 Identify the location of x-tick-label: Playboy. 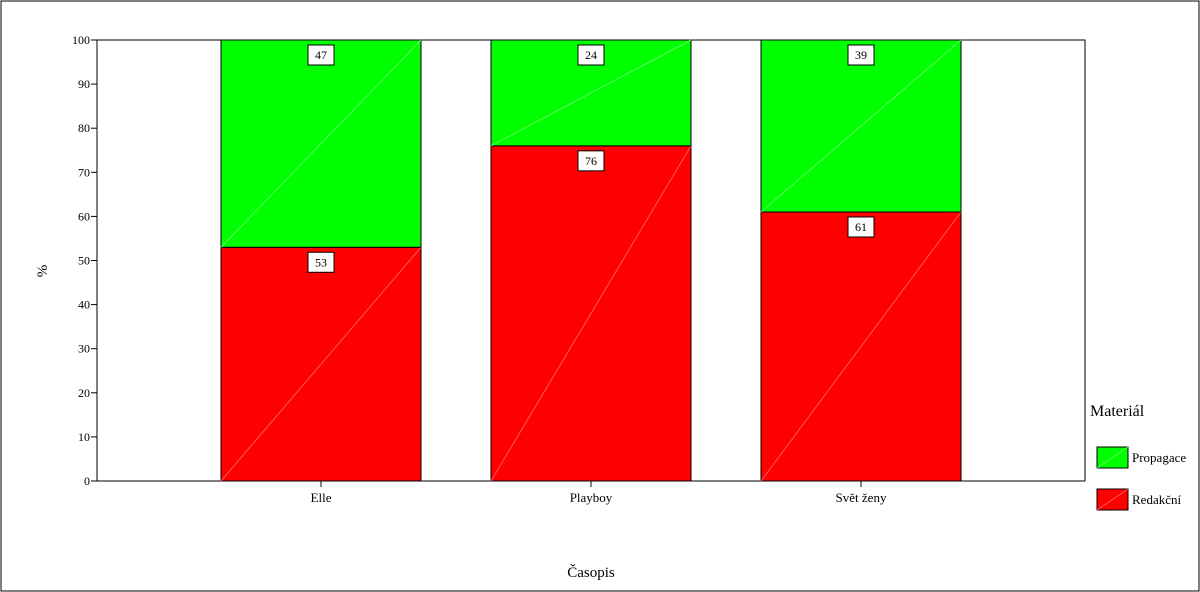
(591, 497).